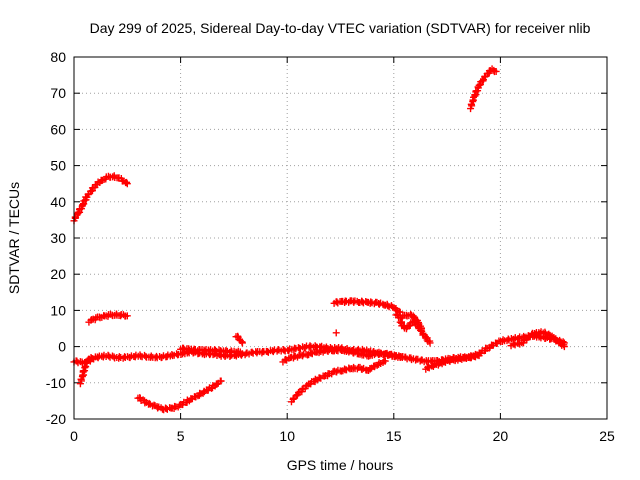 Image resolution: width=640 pixels, height=480 pixels. What do you see at coordinates (495, 352) in the screenshot?
I see `series-arc-recovery` at bounding box center [495, 352].